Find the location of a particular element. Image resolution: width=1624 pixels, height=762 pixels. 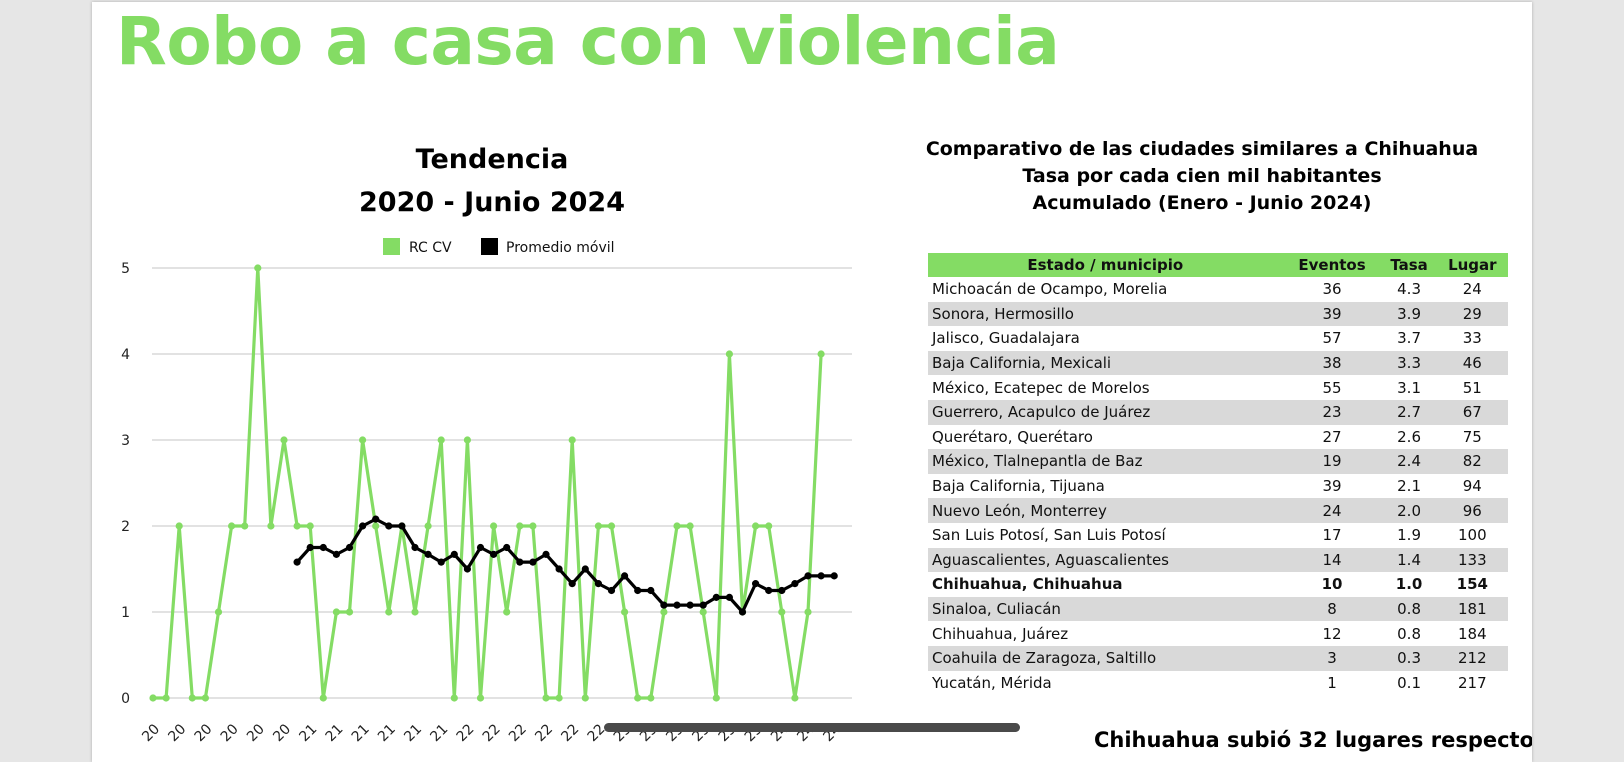

cell-tasa: 2.1 is located at coordinates (1409, 486).